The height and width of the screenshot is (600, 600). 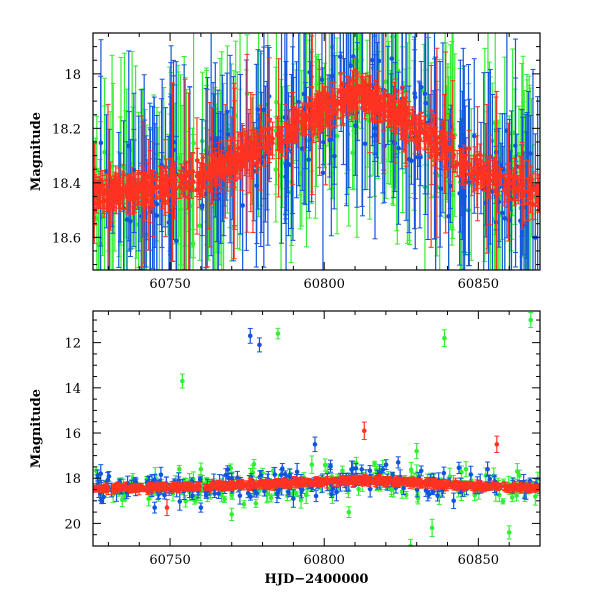 What do you see at coordinates (317, 579) in the screenshot?
I see `bottom-x-axis-title: HJD−2400000` at bounding box center [317, 579].